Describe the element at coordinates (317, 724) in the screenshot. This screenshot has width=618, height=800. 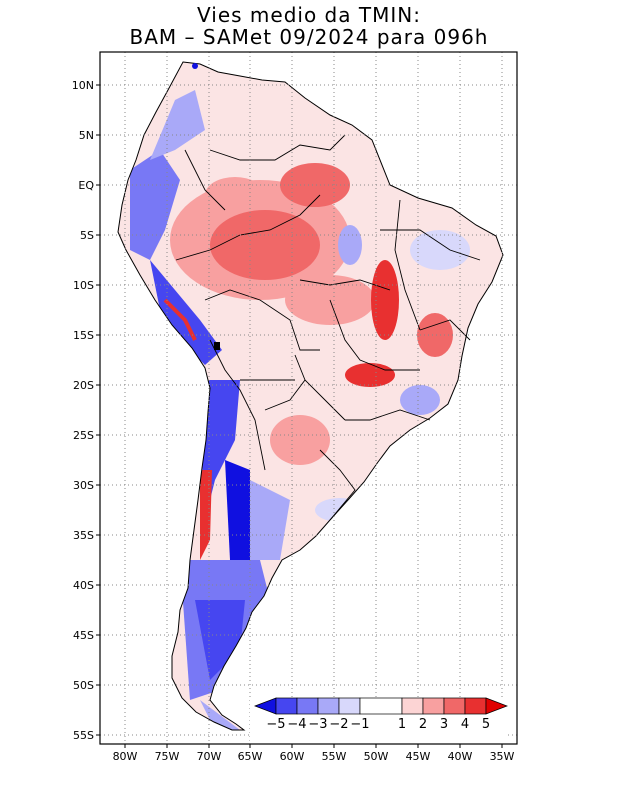
I see `colorbar-label: −3` at that location.